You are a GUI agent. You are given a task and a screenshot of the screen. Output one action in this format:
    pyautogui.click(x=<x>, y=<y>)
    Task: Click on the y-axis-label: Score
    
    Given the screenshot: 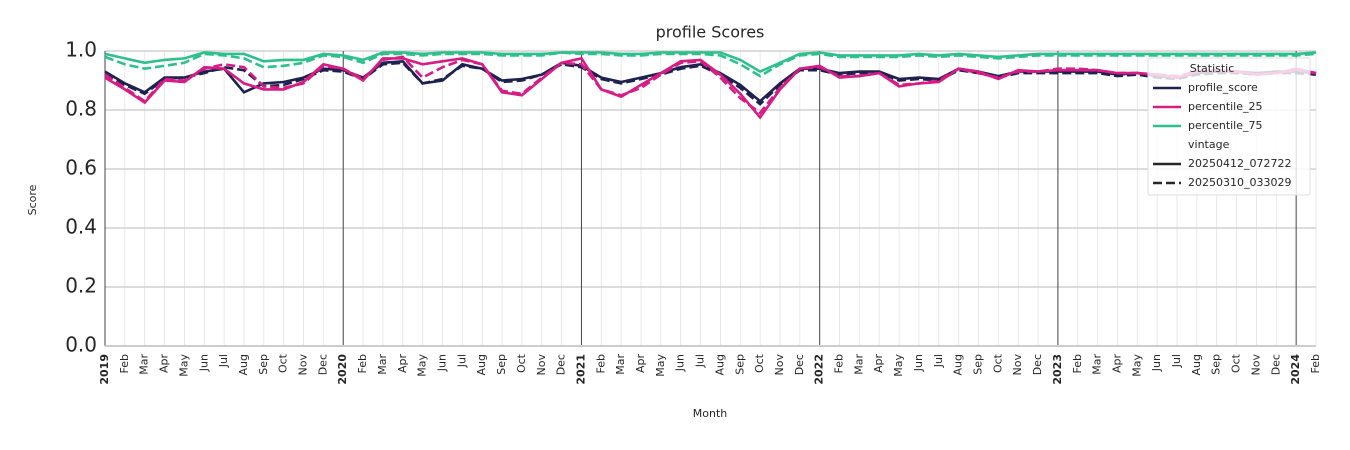 What is the action you would take?
    pyautogui.click(x=32, y=199)
    